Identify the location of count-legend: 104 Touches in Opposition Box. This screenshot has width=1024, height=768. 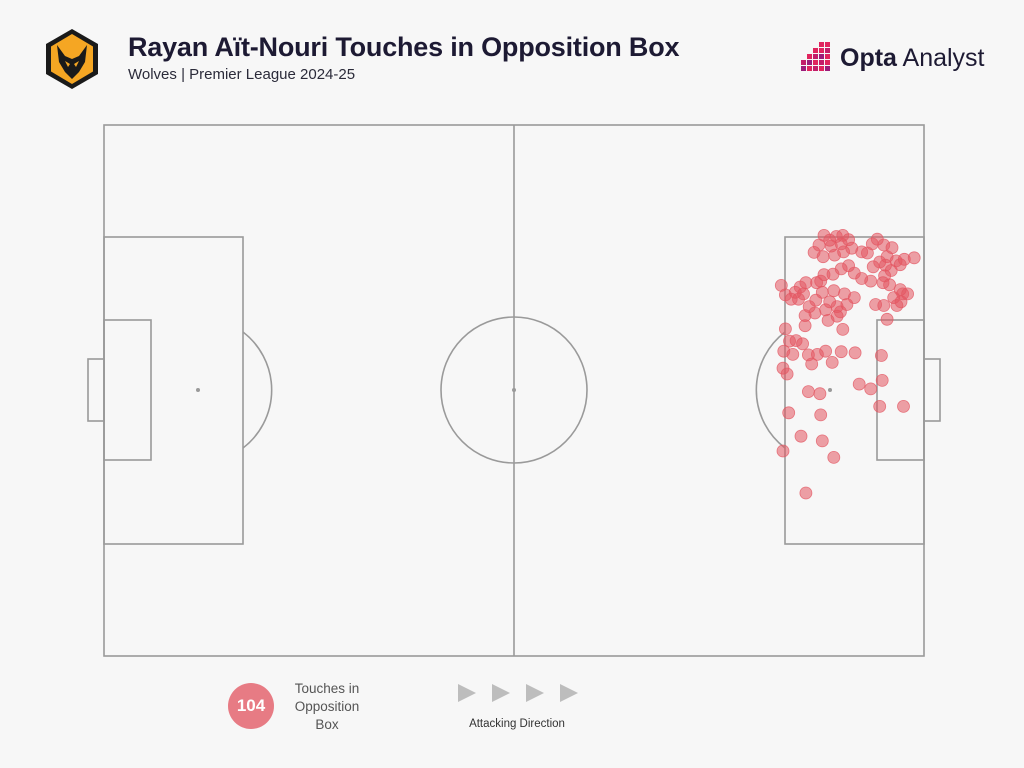
(298, 708).